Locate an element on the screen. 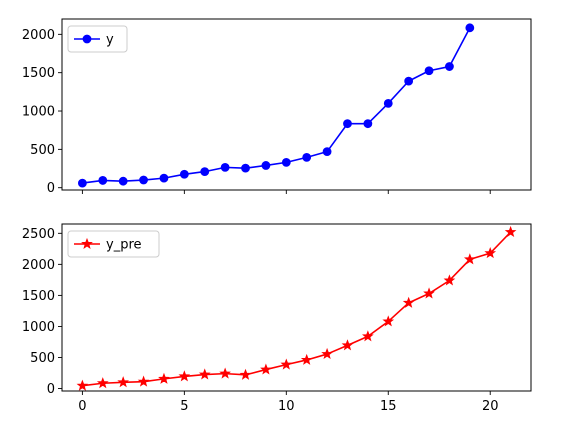  x-tick-label: 5 is located at coordinates (184, 406).